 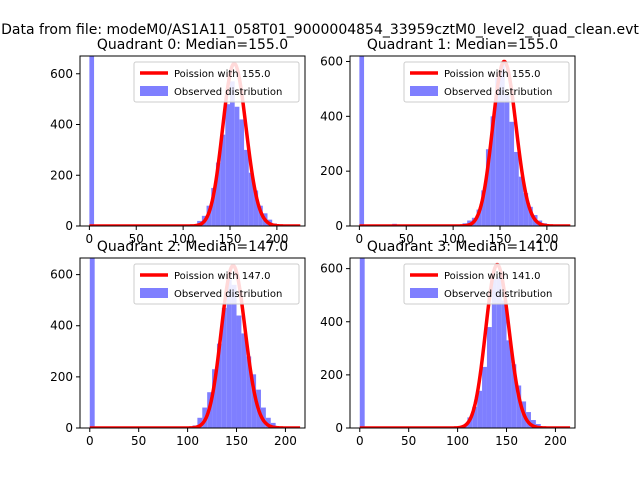 I want to click on x-tick-label: 50, so click(x=136, y=239).